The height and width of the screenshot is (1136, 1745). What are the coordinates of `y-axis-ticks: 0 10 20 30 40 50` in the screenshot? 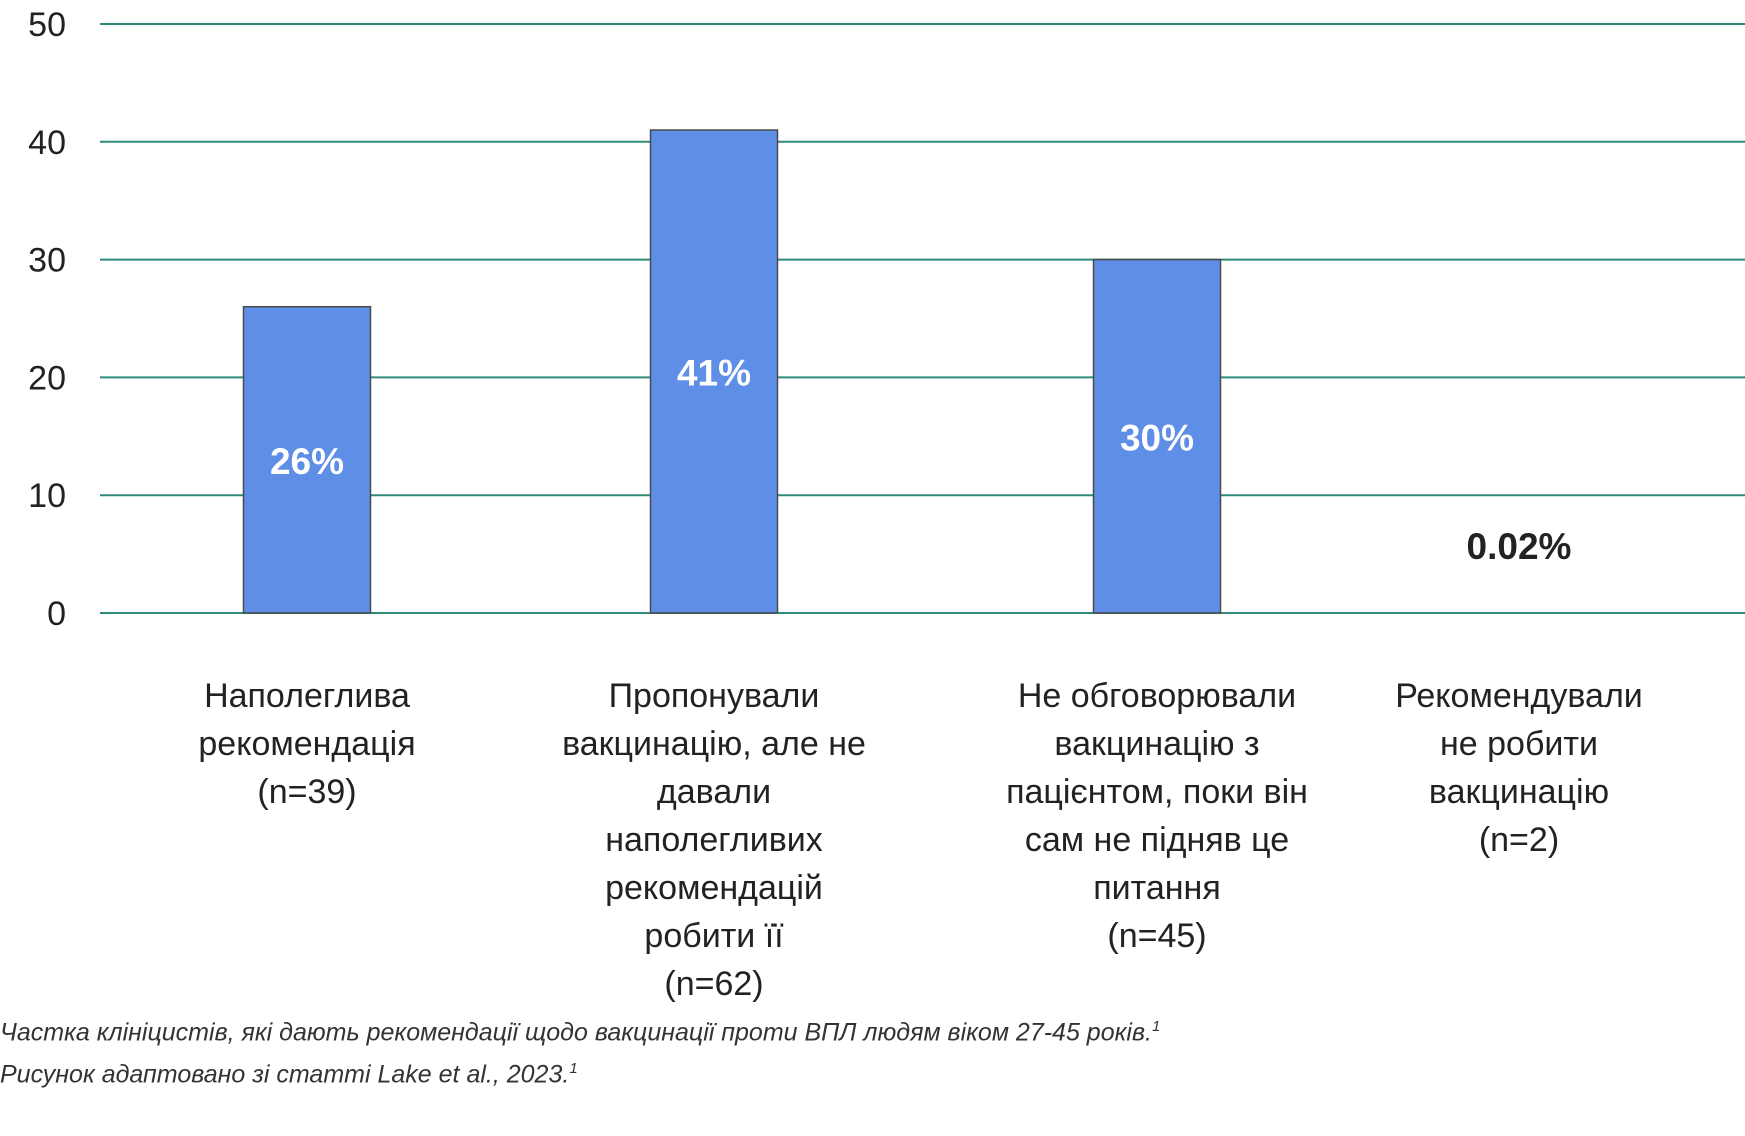 It's located at (47, 319).